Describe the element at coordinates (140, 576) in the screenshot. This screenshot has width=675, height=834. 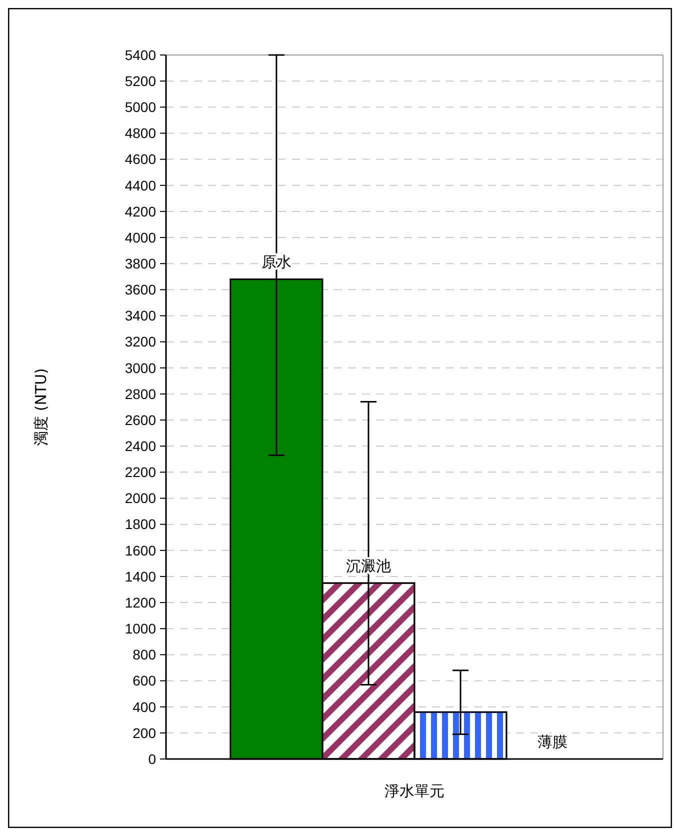
I see `y-tick-label: 1400` at that location.